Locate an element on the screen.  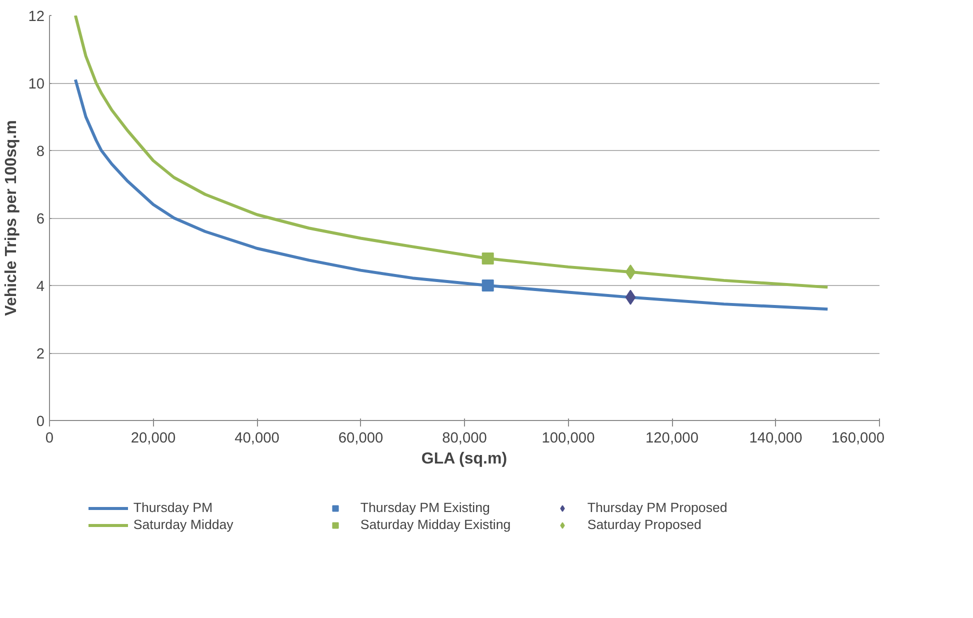
legend-label: Saturday Midday Existing is located at coordinates (436, 524).